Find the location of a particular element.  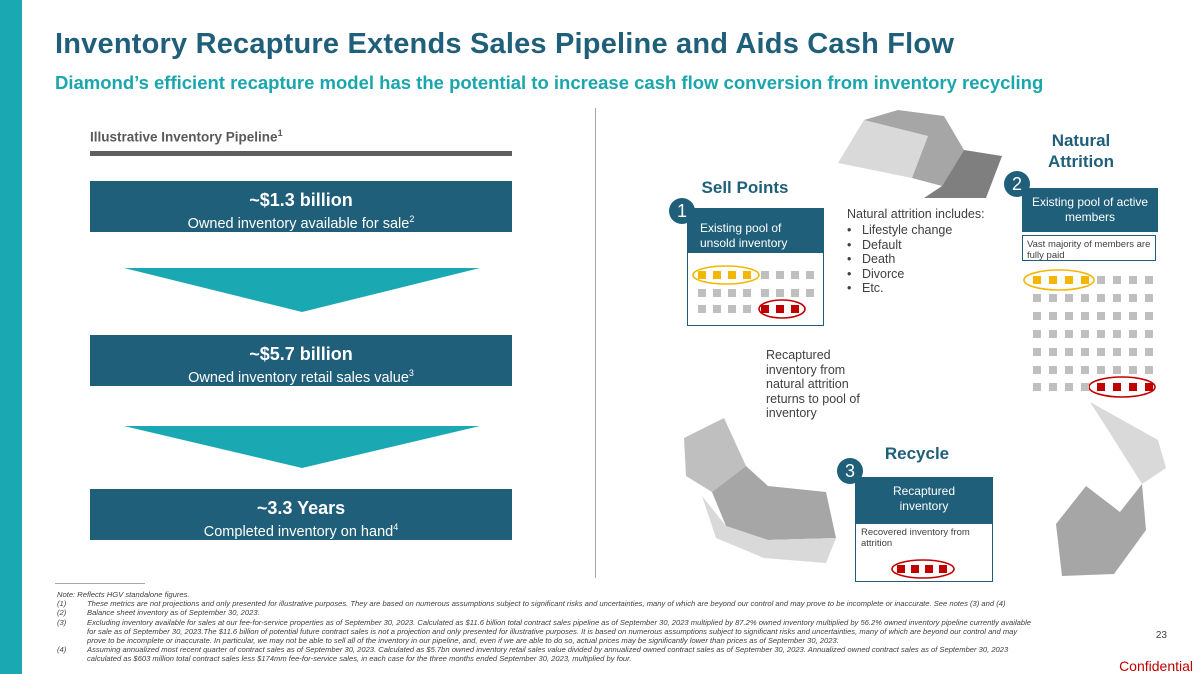

sell-points-header: Sell Points is located at coordinates (745, 187).